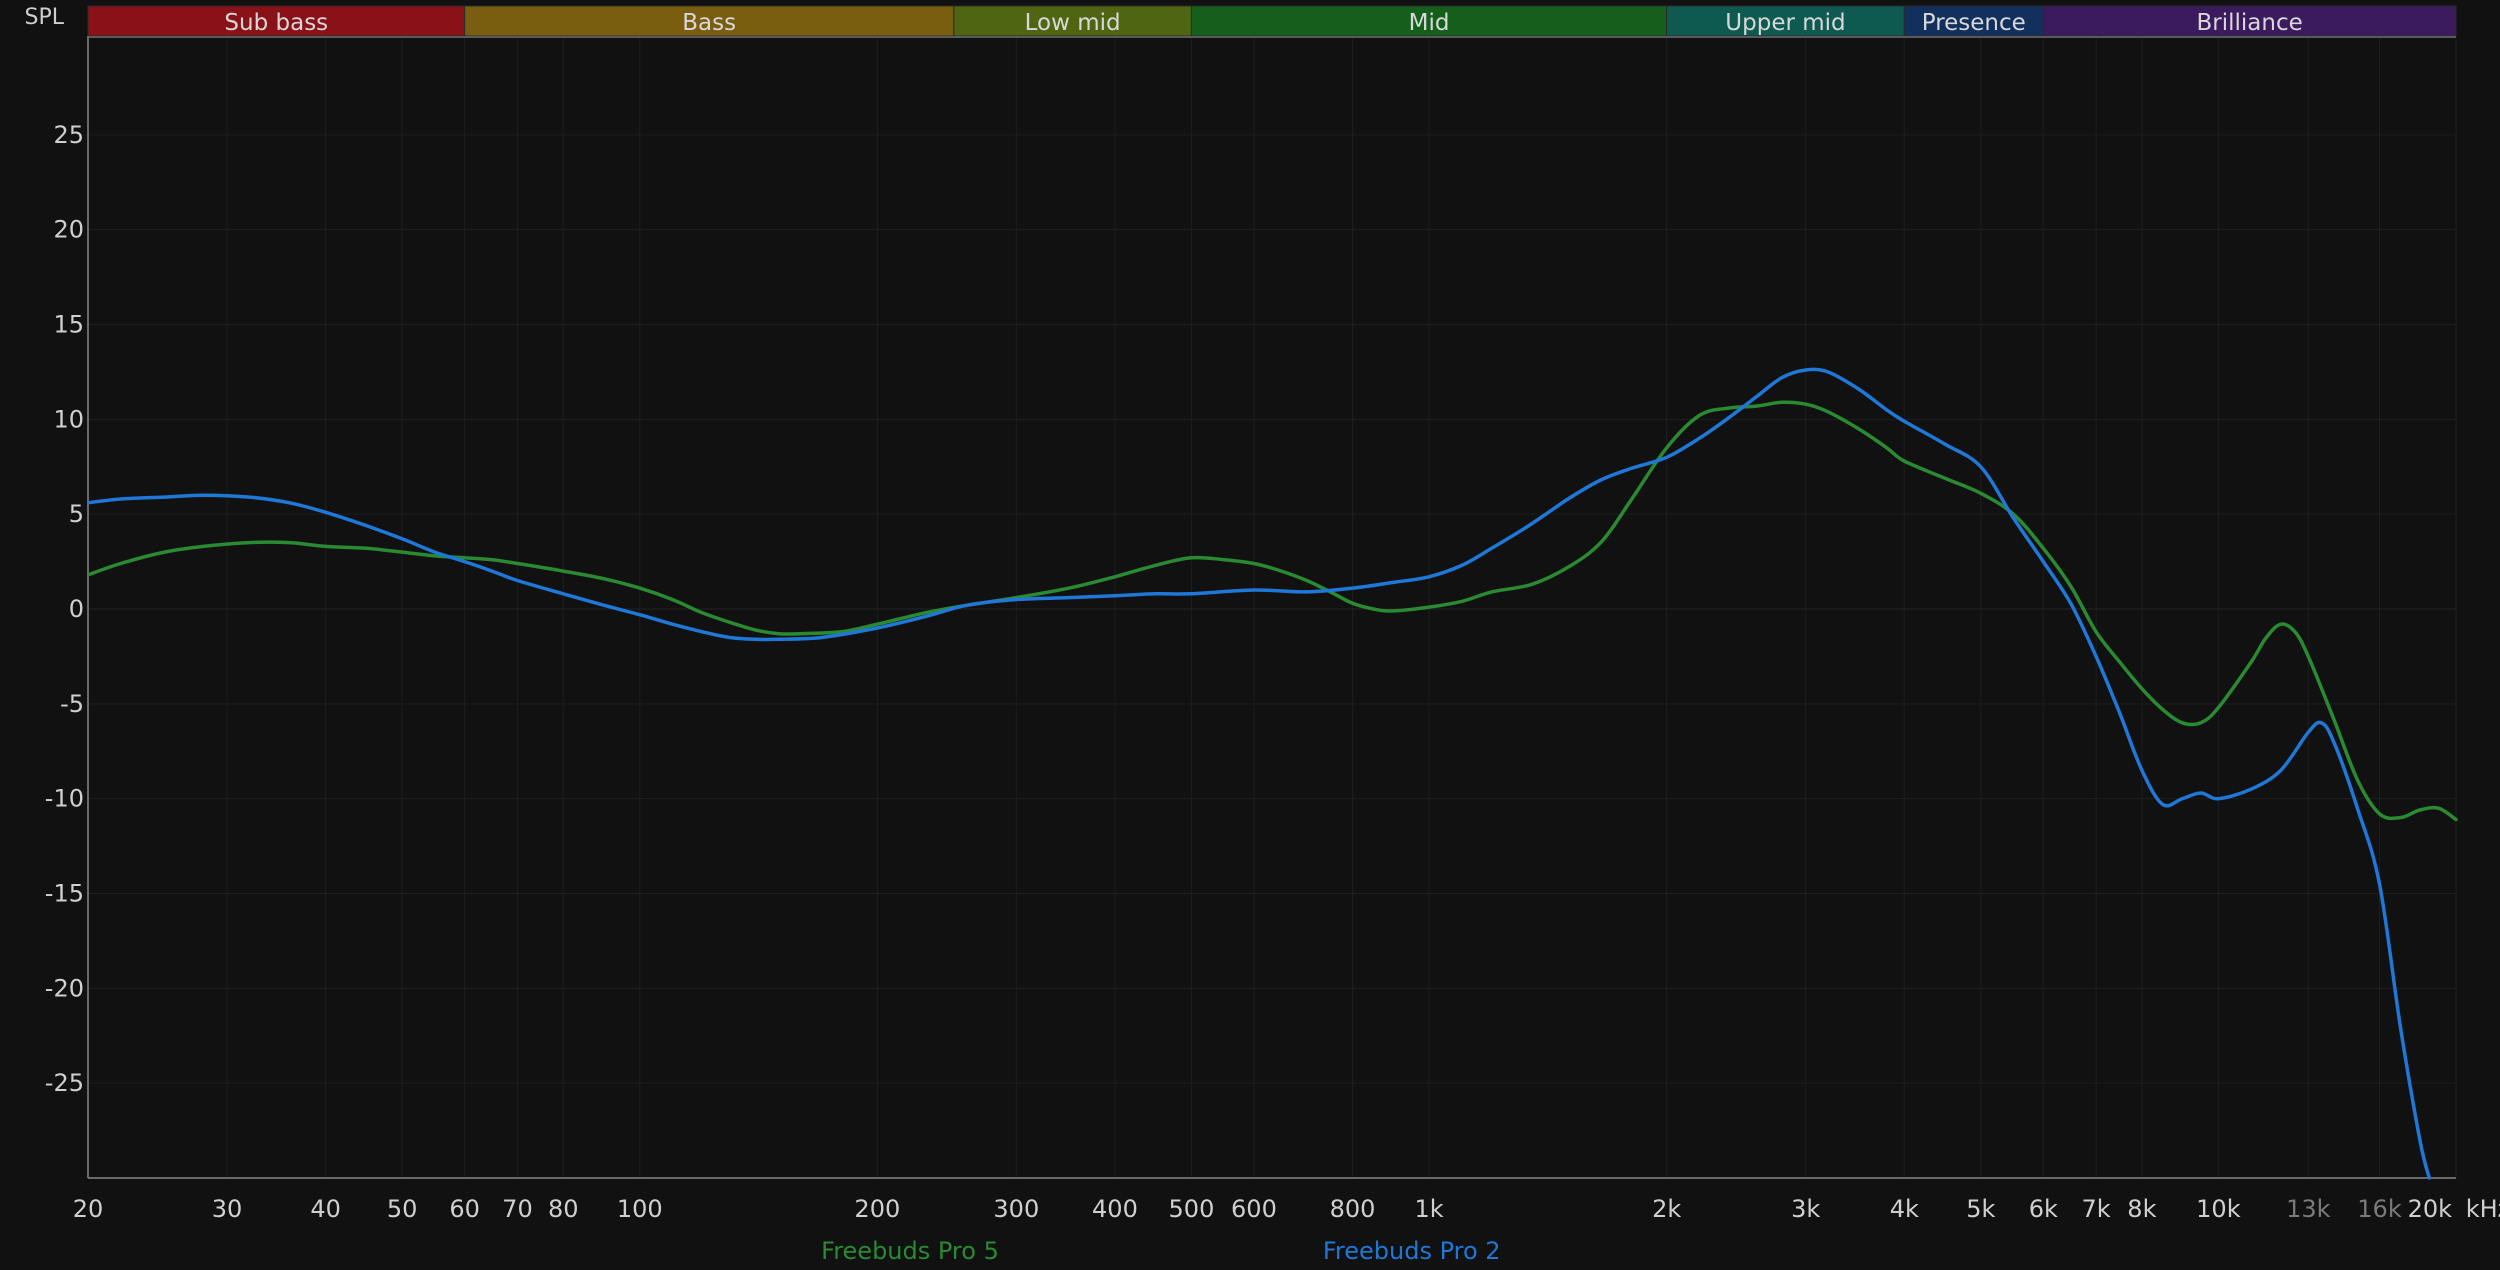  Describe the element at coordinates (64, 609) in the screenshot. I see `y-tick-labels: 25 20 15 10 5 0 -5 -10 -15 -20 -25` at that location.